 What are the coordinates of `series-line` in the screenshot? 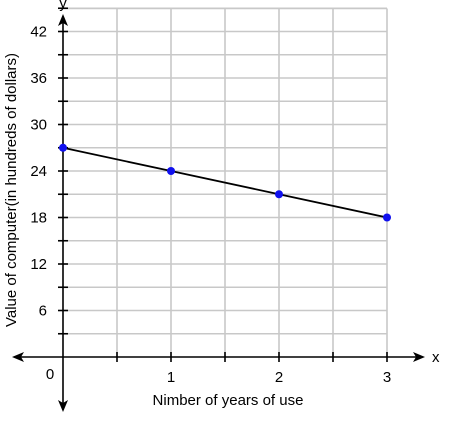 It's located at (225, 182).